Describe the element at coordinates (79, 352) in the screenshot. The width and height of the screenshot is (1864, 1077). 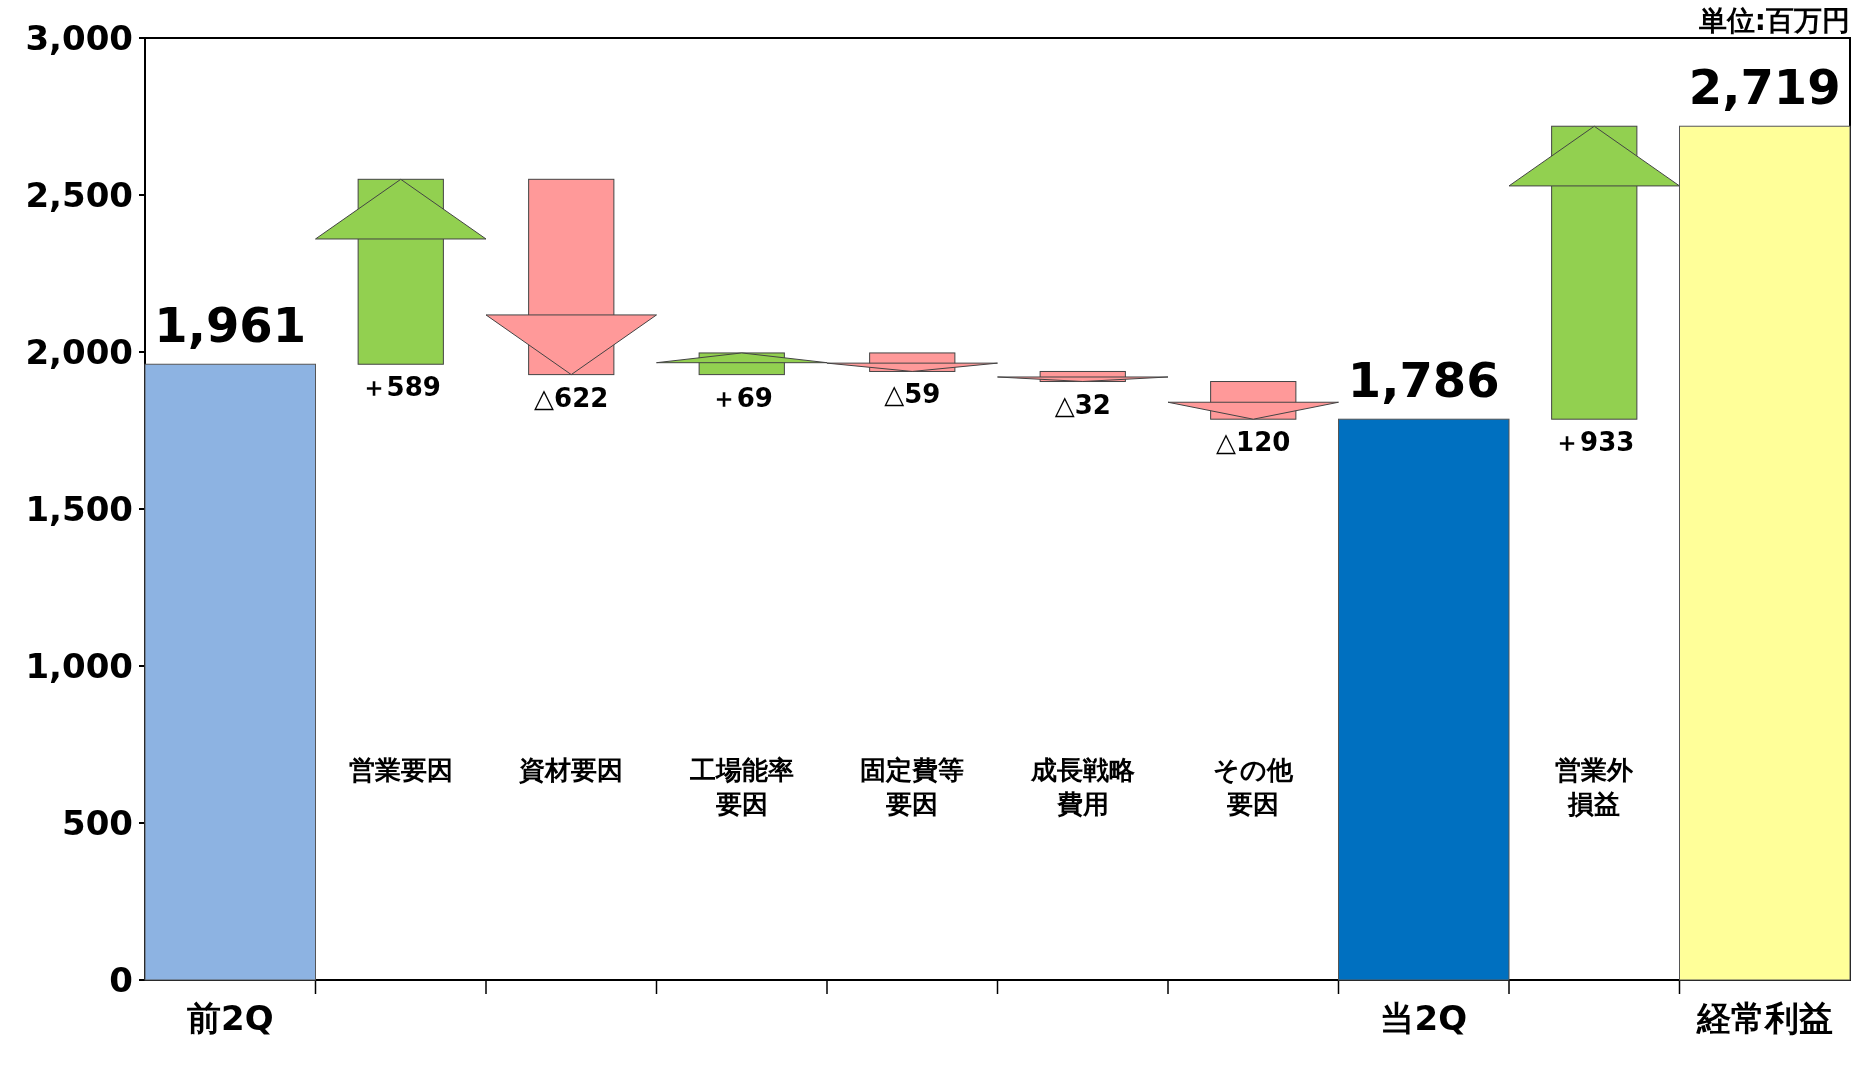
I see `y-tick-label: 2,000` at that location.